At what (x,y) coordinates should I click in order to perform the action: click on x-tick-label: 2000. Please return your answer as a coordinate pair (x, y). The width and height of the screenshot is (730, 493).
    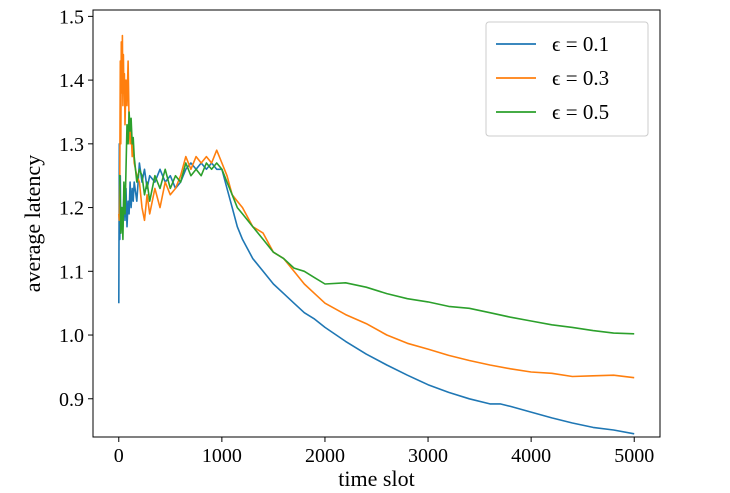
    Looking at the image, I should click on (325, 456).